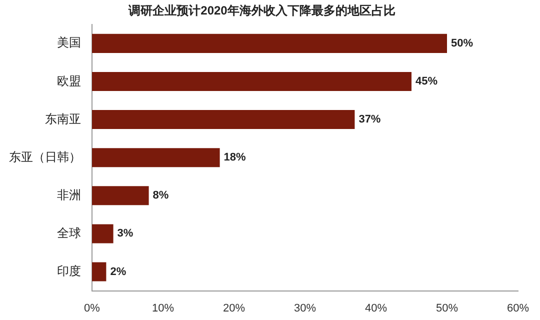  What do you see at coordinates (427, 82) in the screenshot?
I see `data-label: 45%` at bounding box center [427, 82].